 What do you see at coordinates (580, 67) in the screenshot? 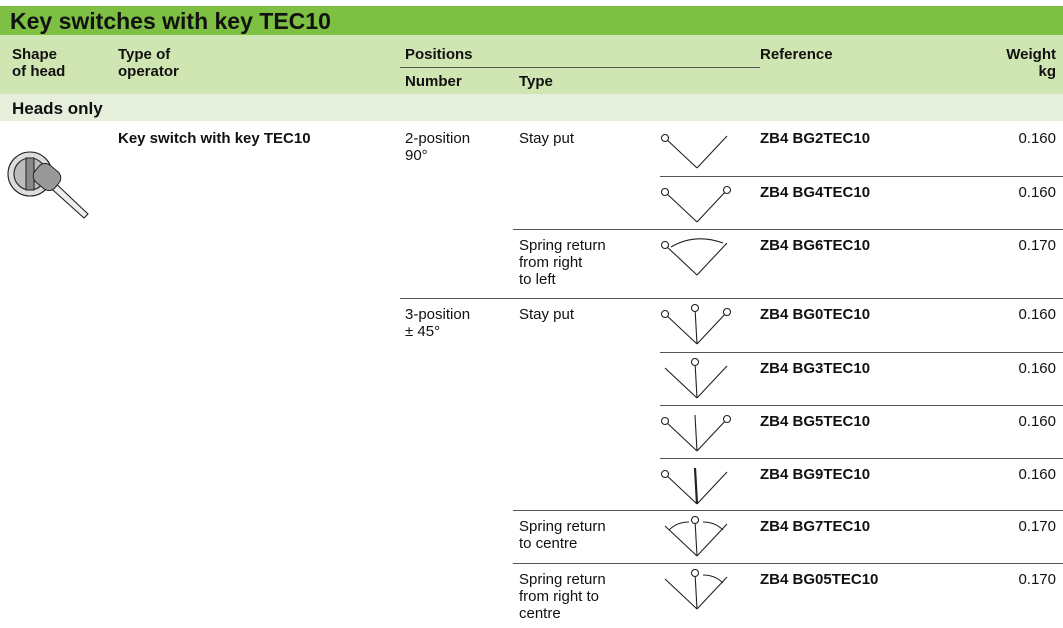
I see `header-rule` at bounding box center [580, 67].